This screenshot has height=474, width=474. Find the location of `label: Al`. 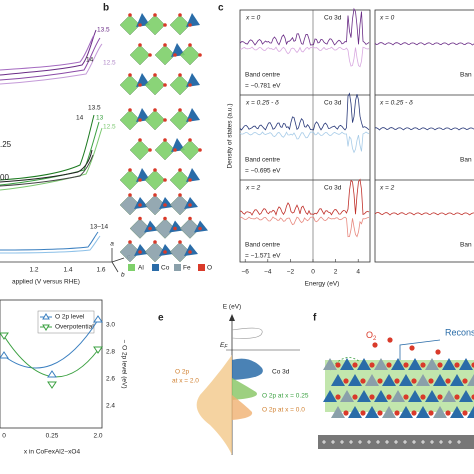

label: Al is located at coordinates (141, 268).